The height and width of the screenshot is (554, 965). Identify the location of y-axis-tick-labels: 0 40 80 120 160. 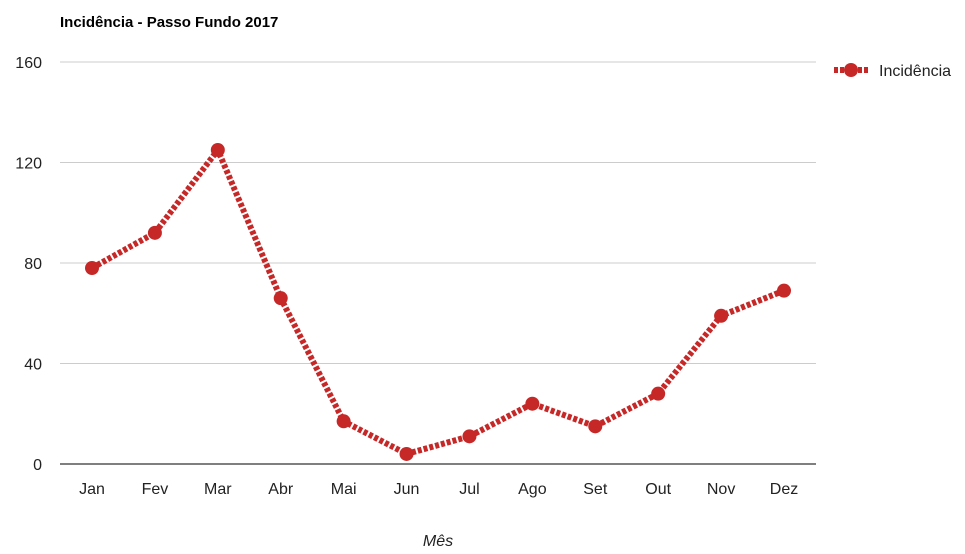
(28, 264).